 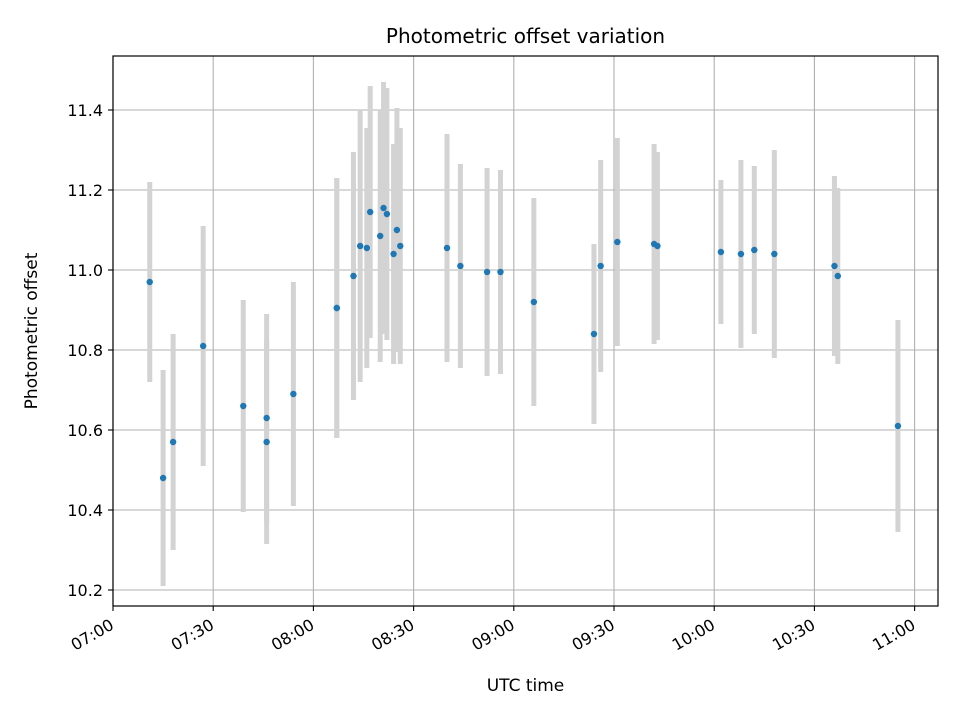 I want to click on y-tick-label: 10.2, so click(x=85, y=590).